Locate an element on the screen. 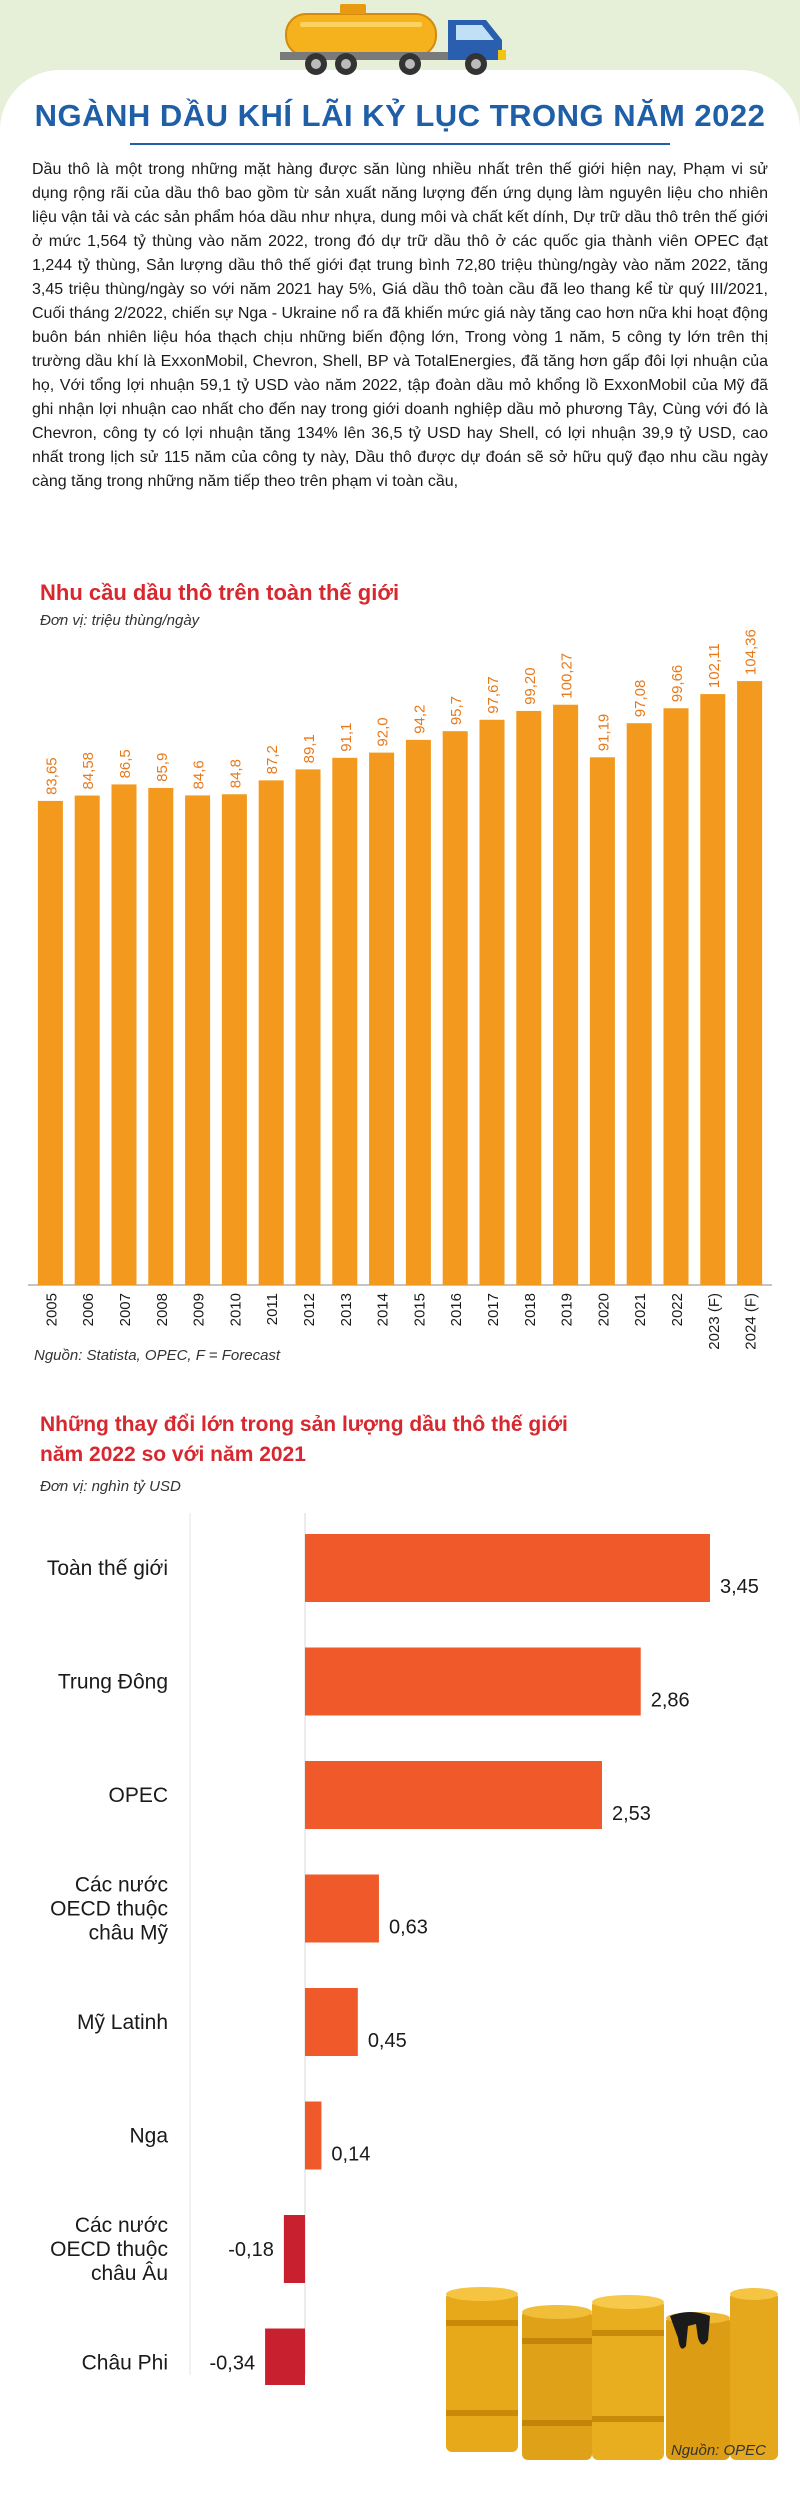 The width and height of the screenshot is (800, 2494). year-tick-label: 2022 is located at coordinates (677, 1309).